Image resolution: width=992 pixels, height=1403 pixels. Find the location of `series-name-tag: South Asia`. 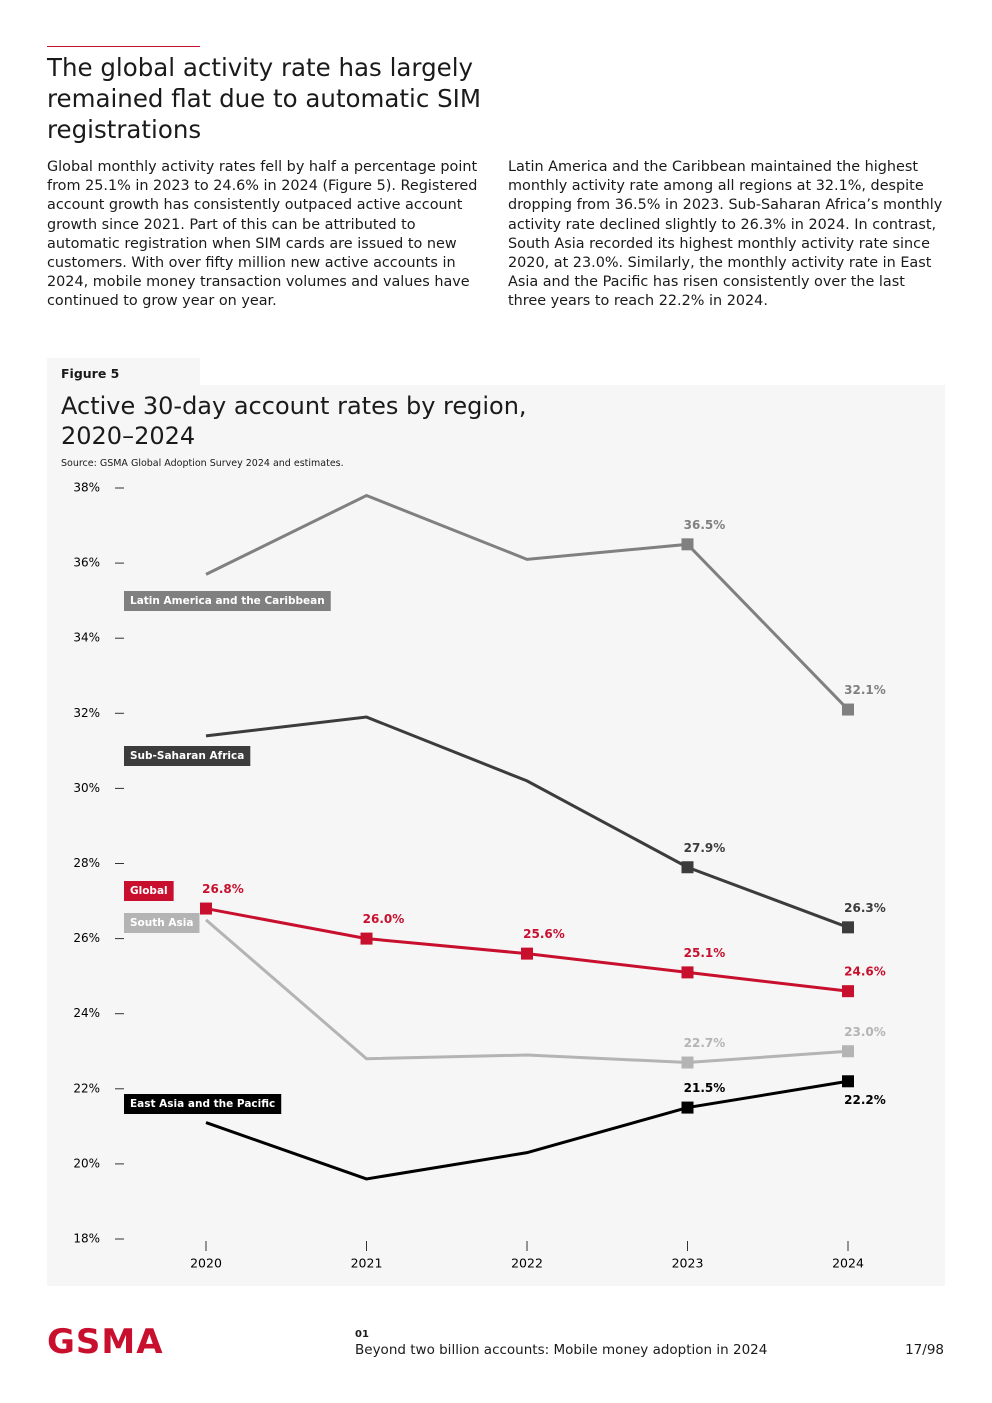

series-name-tag: South Asia is located at coordinates (162, 923).